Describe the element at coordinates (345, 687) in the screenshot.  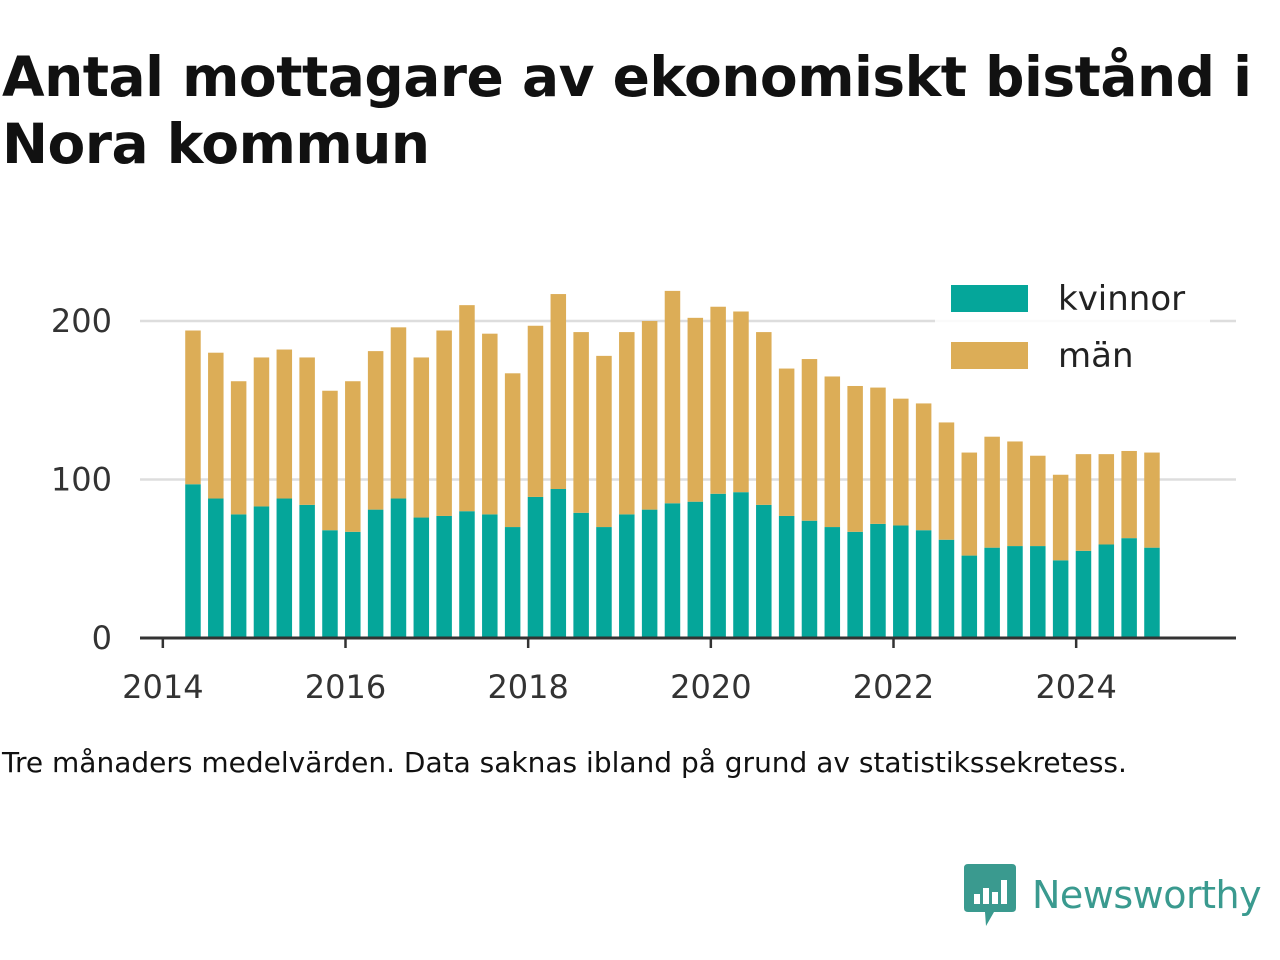
I see `x-tick-label: 2016` at that location.